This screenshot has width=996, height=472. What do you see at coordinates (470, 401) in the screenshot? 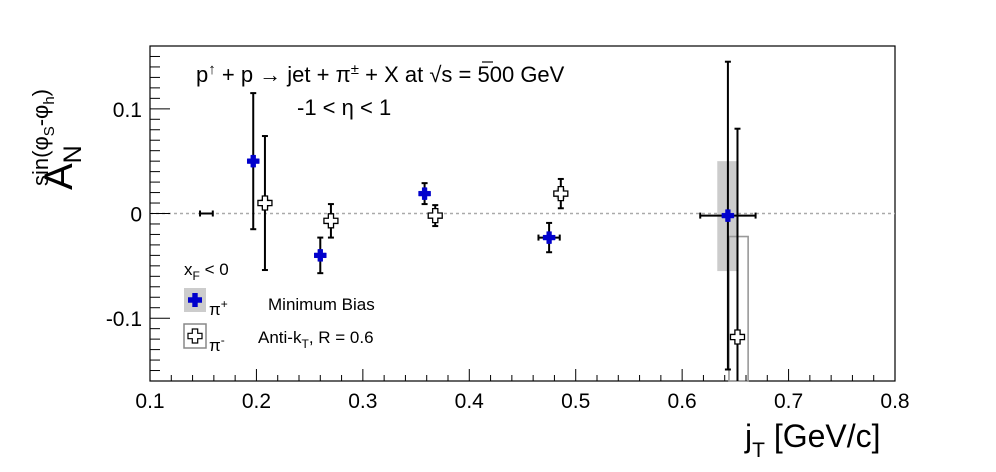
I see `x-tick-label: 0.4` at bounding box center [470, 401].